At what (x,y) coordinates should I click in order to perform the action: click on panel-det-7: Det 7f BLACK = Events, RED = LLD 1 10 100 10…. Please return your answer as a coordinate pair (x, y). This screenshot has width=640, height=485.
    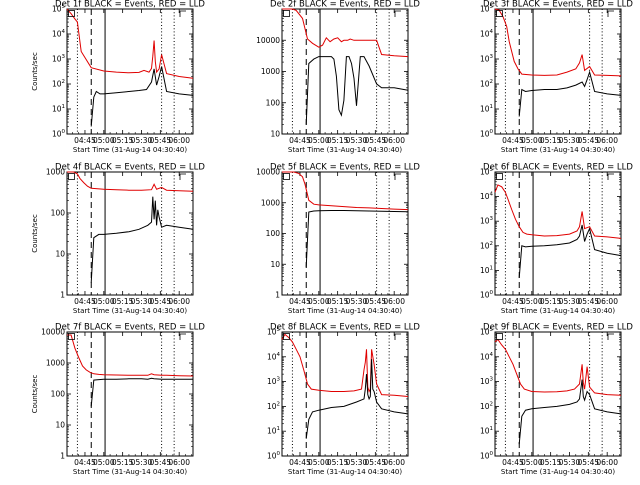
    Looking at the image, I should click on (118, 400).